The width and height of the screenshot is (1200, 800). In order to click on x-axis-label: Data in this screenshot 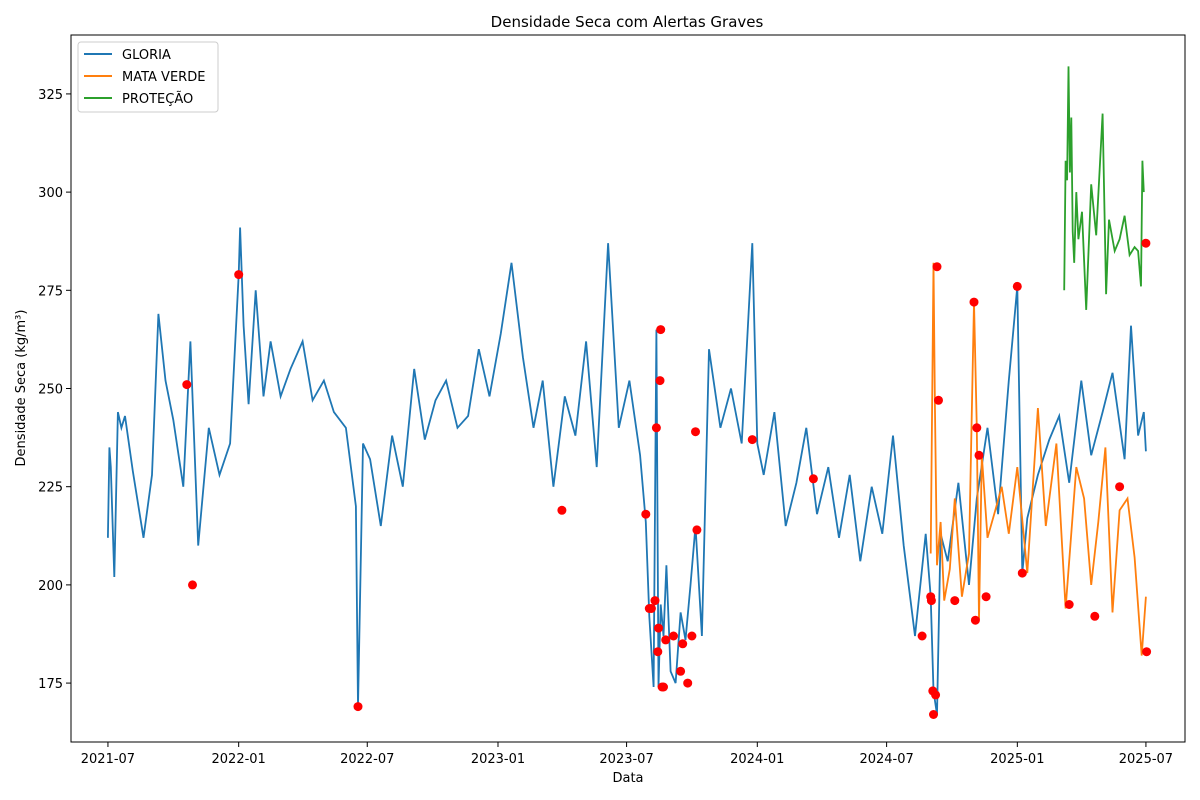, I will do `click(627, 778)`.